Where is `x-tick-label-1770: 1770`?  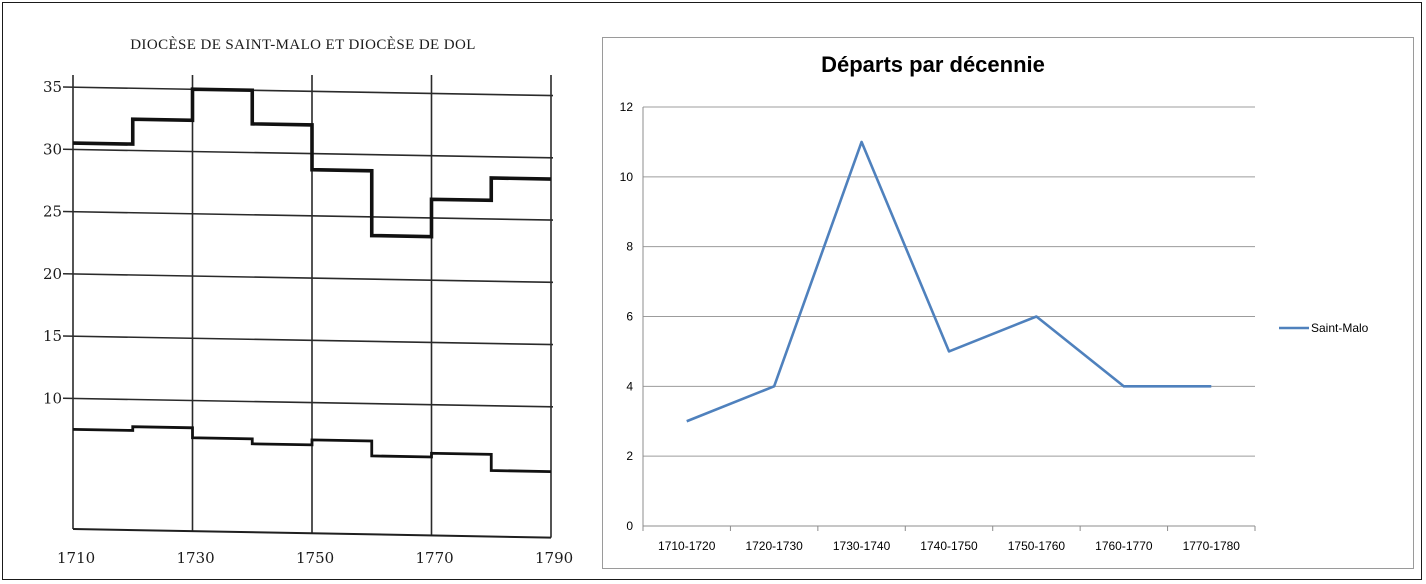
x-tick-label-1770: 1770 is located at coordinates (435, 558).